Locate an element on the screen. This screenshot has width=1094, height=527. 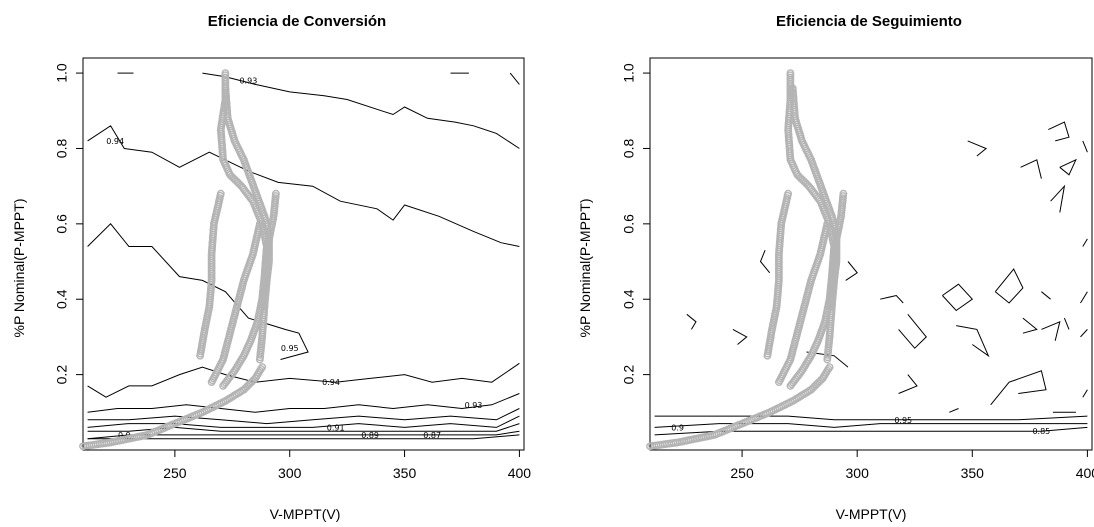
contour-label: 0.89 is located at coordinates (370, 435).